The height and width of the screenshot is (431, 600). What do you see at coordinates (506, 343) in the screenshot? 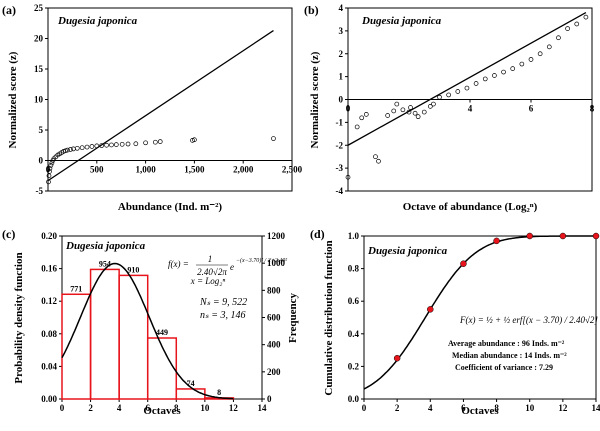
I see `panel-d-stat-average: Average abundance : 96 Inds. m⁻²` at bounding box center [506, 343].